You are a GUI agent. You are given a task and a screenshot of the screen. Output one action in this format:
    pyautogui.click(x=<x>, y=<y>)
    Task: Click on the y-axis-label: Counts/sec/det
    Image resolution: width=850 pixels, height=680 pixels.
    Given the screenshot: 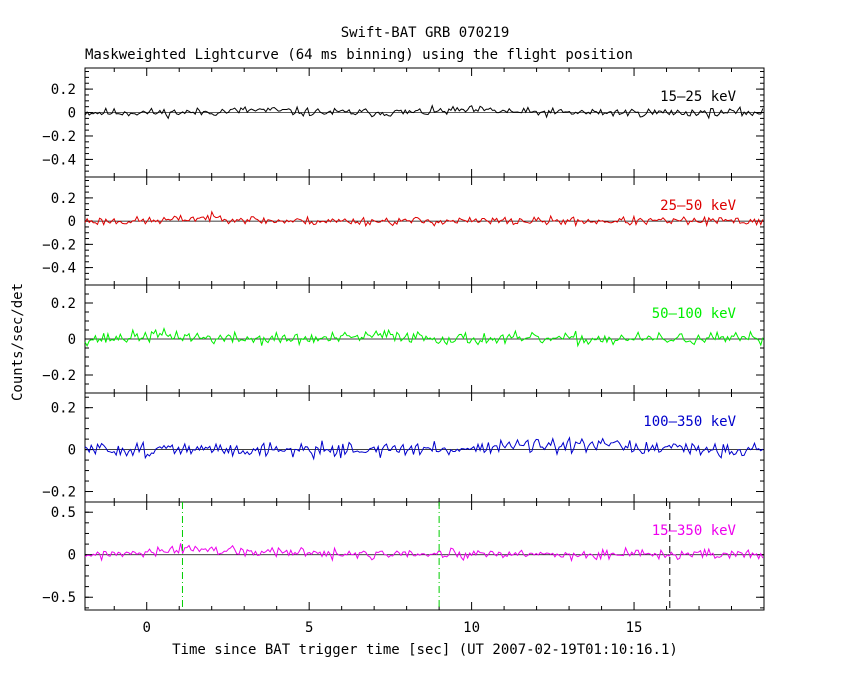 What is the action you would take?
    pyautogui.click(x=18, y=342)
    